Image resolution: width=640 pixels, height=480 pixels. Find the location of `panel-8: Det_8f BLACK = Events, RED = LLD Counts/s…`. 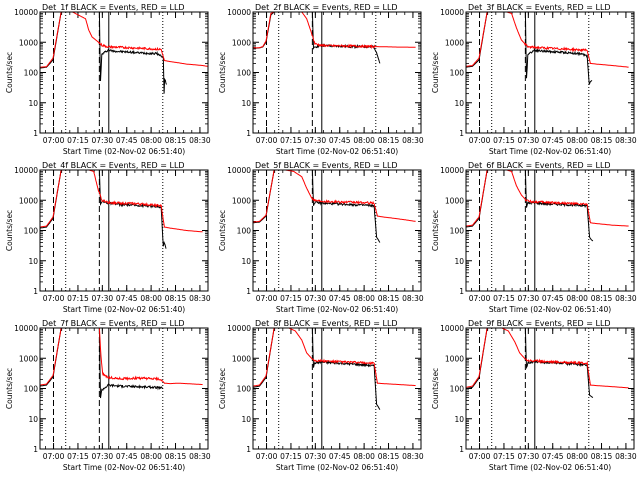

panel-8: Det_8f BLACK = Events, RED = LLD Counts/s… is located at coordinates (321, 395).